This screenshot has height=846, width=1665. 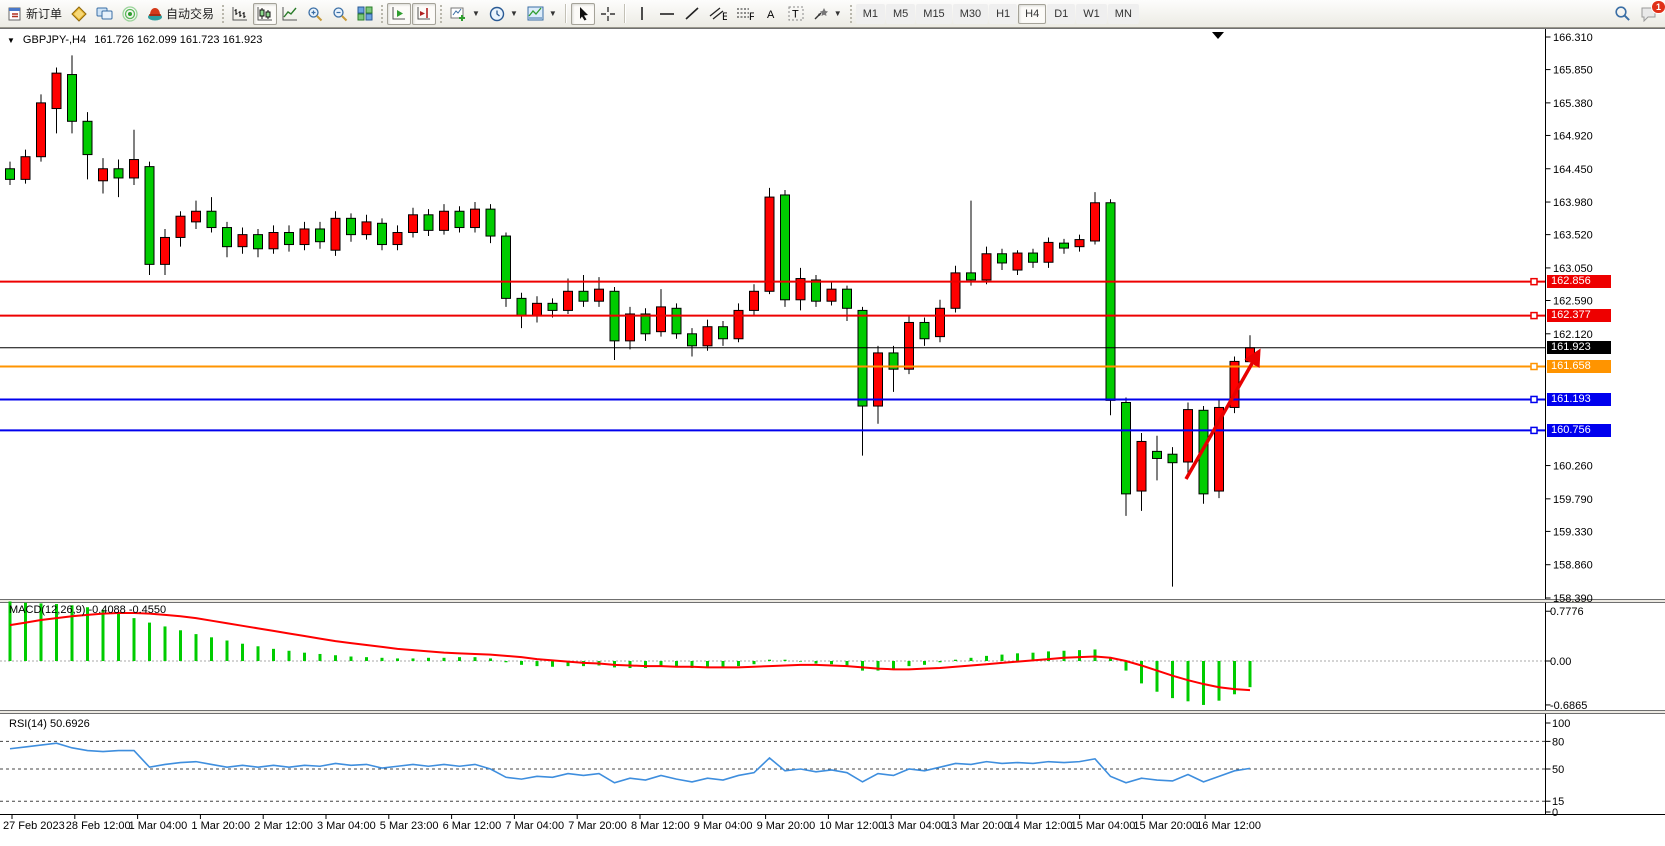 I want to click on chart-menu-icon: ▼, so click(x=11, y=40).